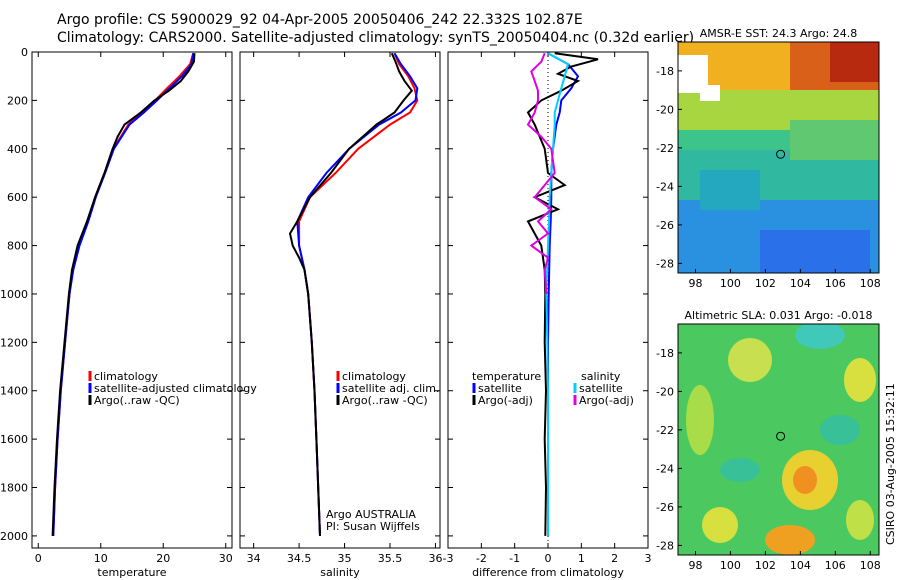 The height and width of the screenshot is (580, 900). I want to click on diff-salinity-legend-heading: salinity, so click(601, 376).